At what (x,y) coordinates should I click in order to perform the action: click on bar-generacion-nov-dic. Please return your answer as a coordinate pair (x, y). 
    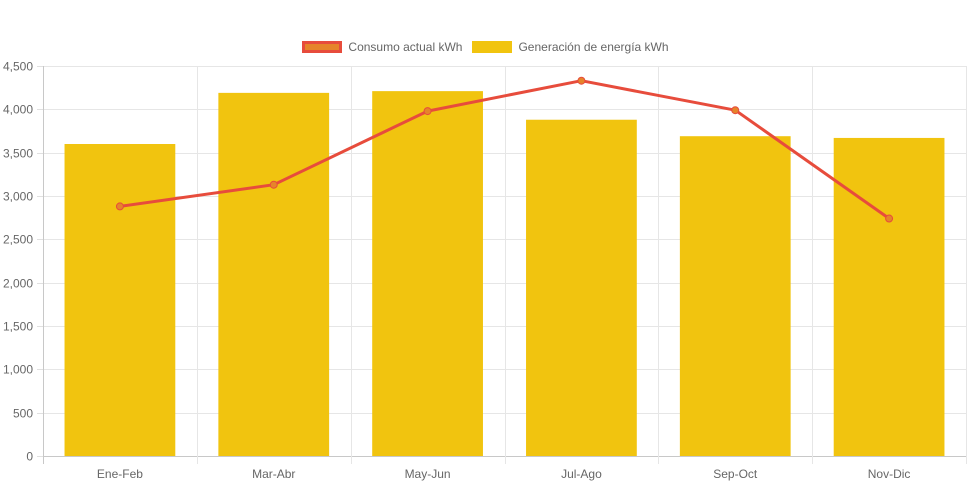
    Looking at the image, I should click on (889, 296).